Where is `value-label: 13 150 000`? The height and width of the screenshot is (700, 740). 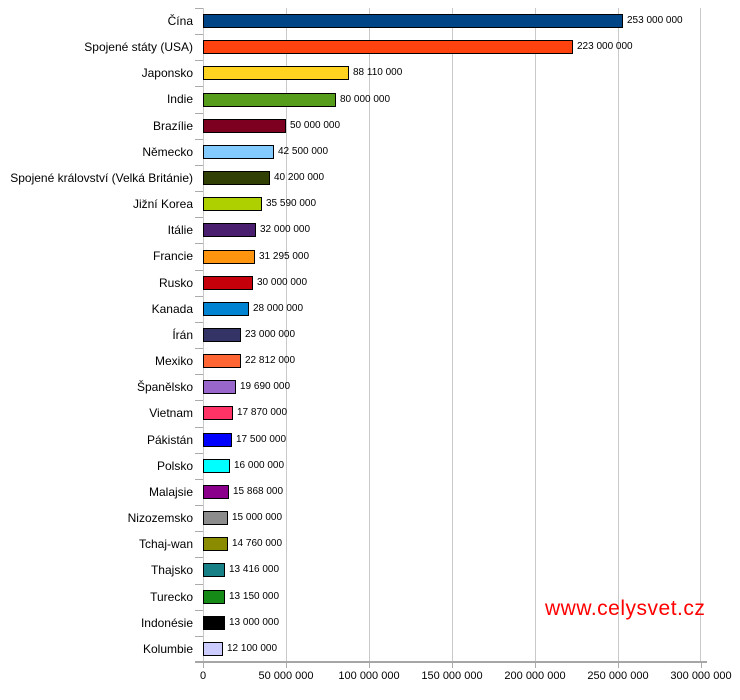
value-label: 13 150 000 is located at coordinates (254, 596).